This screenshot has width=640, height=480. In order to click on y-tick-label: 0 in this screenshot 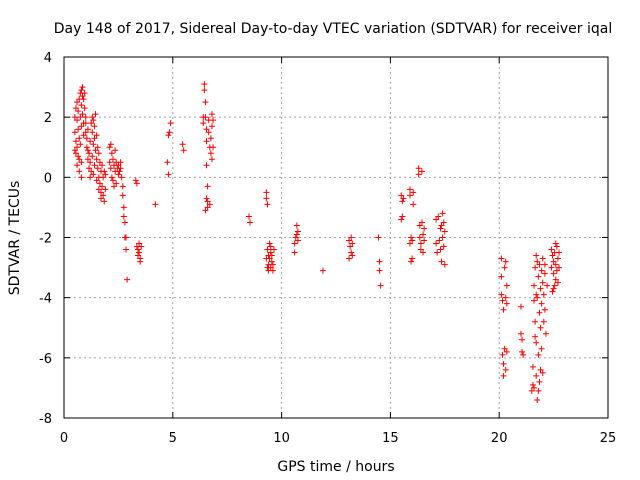, I will do `click(48, 178)`.